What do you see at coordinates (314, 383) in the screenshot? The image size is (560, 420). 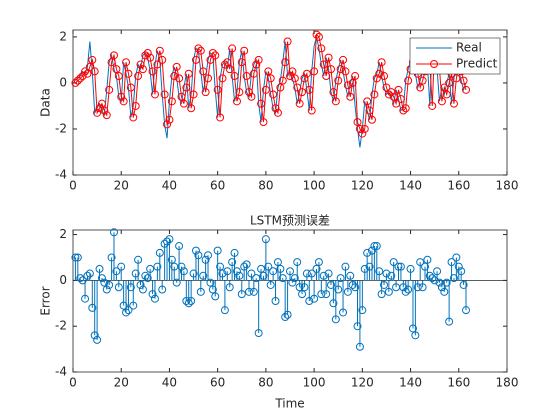 I see `x-tick-label: 100` at bounding box center [314, 383].